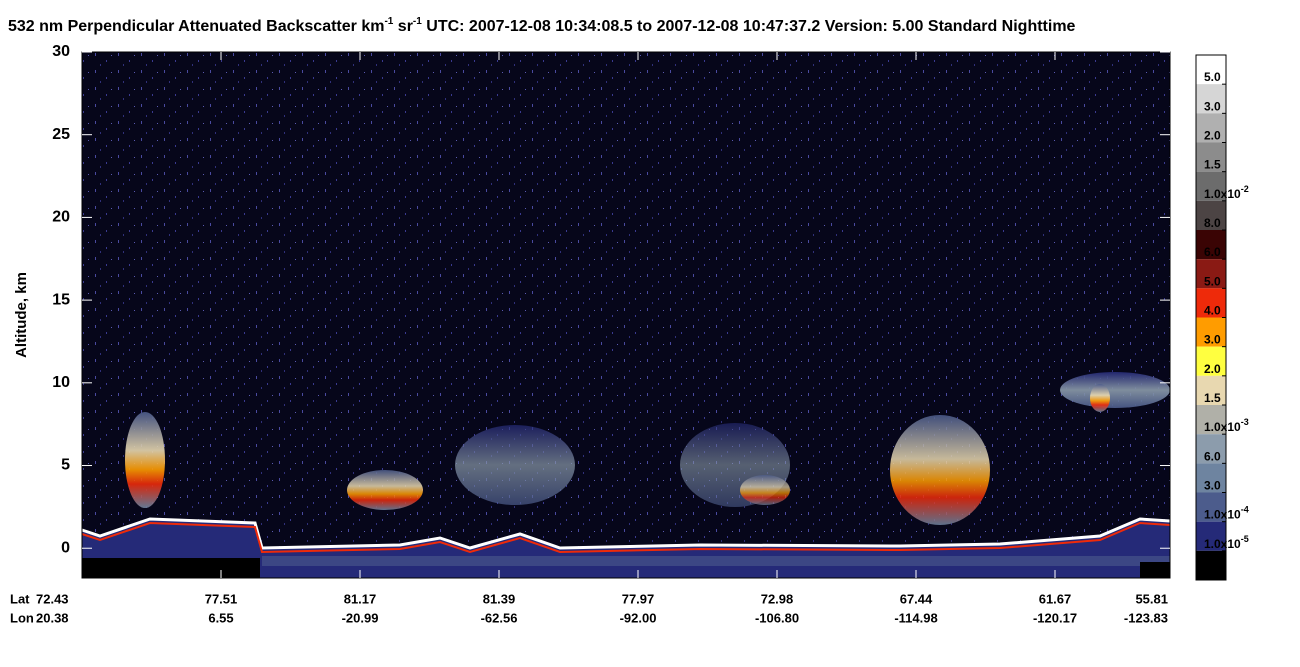 The image size is (1300, 667). I want to click on lat-label: 61.67, so click(1055, 598).